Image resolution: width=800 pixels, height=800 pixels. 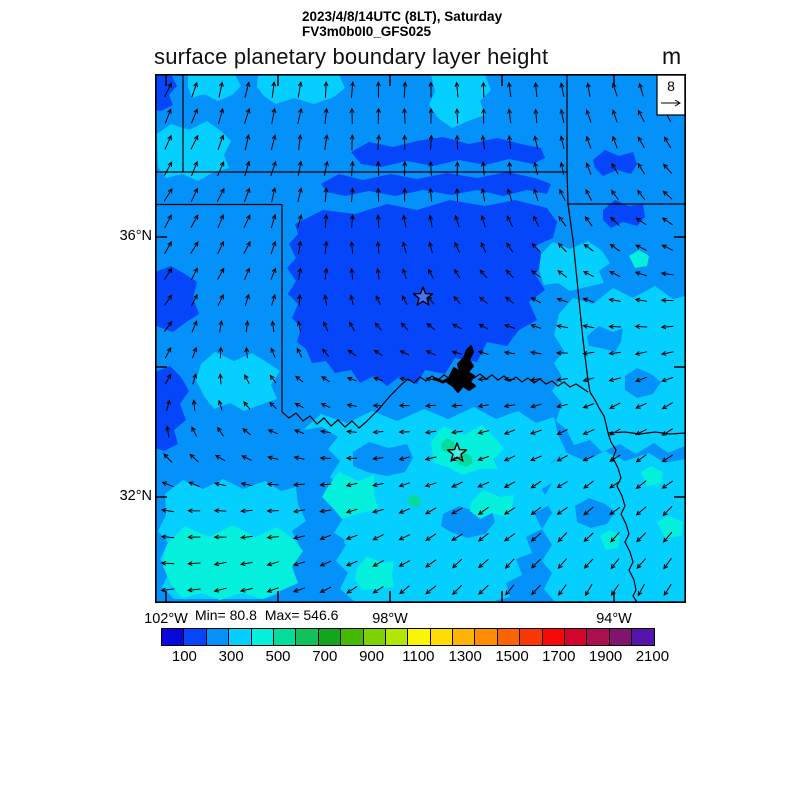 I want to click on lake-texoma-blob, so click(x=461, y=369).